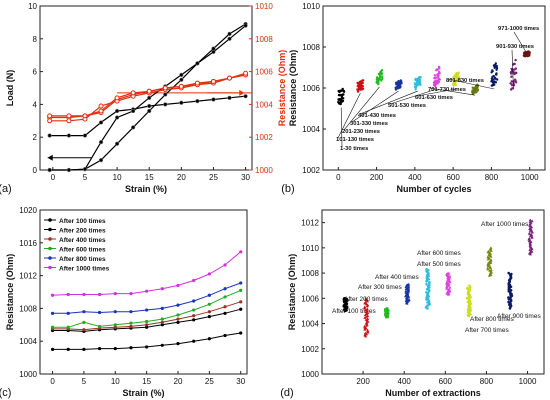 This screenshot has height=400, width=550. I want to click on group-label: 971-1000 times, so click(518, 29).